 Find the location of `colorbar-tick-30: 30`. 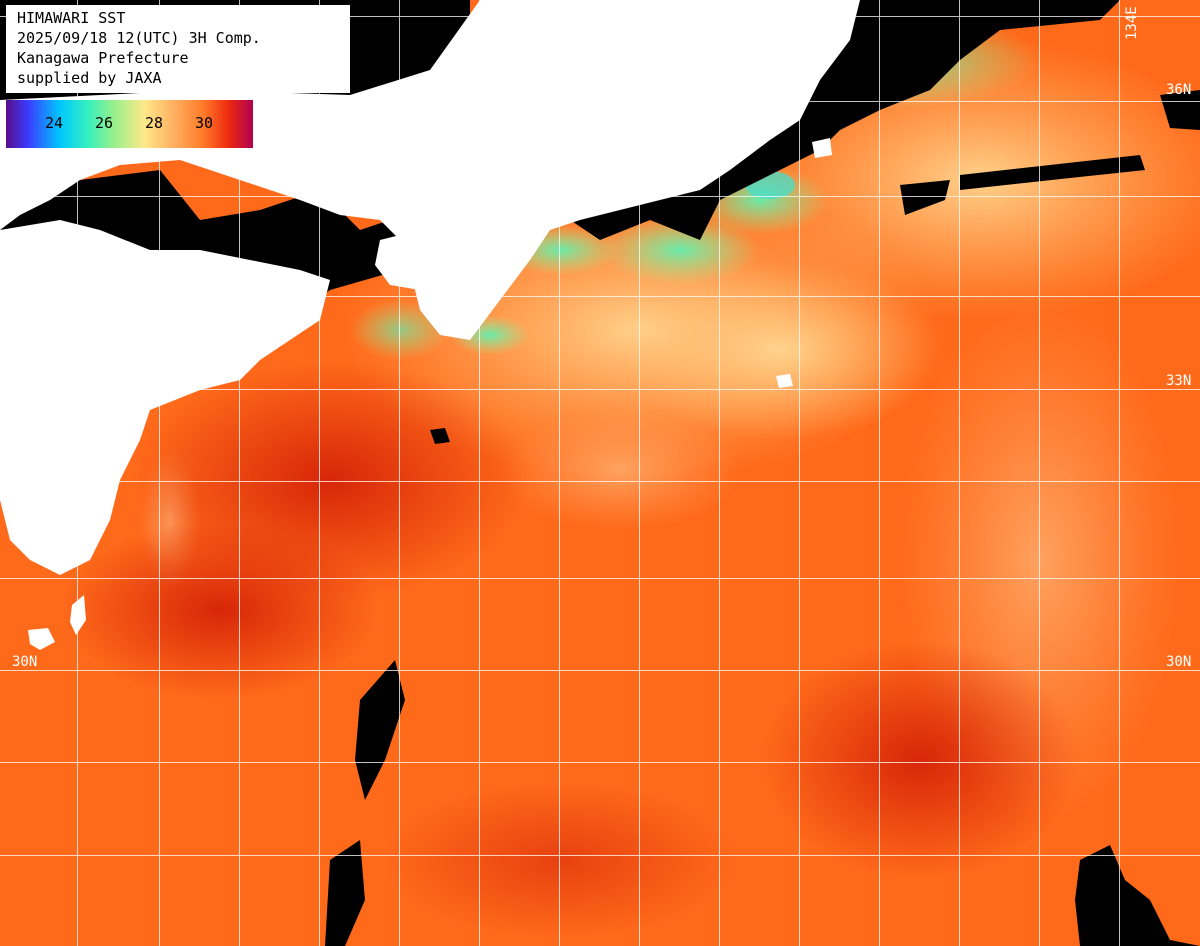

colorbar-tick-30: 30 is located at coordinates (204, 123).